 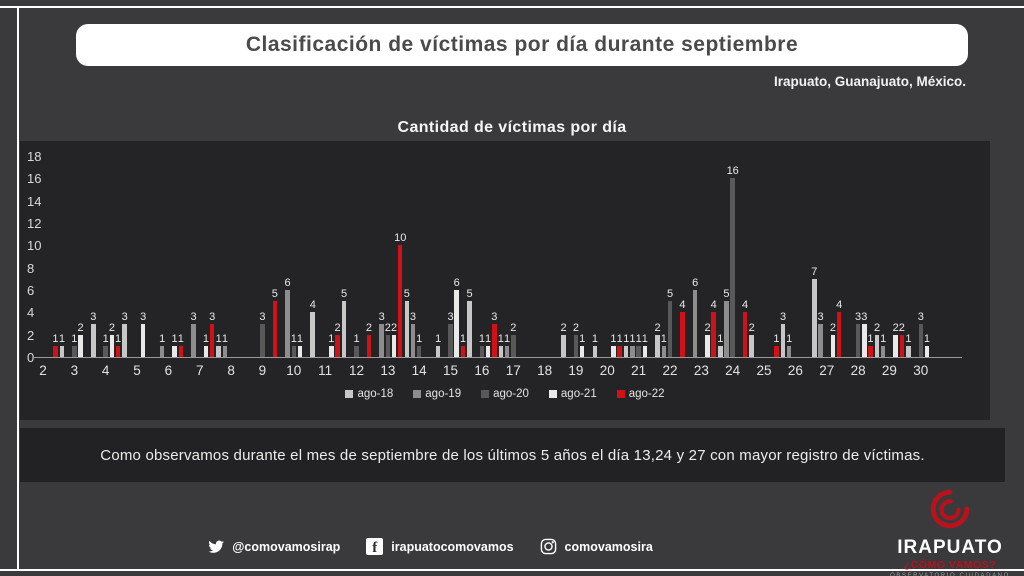 I want to click on x-tick-label: 8, so click(x=231, y=370).